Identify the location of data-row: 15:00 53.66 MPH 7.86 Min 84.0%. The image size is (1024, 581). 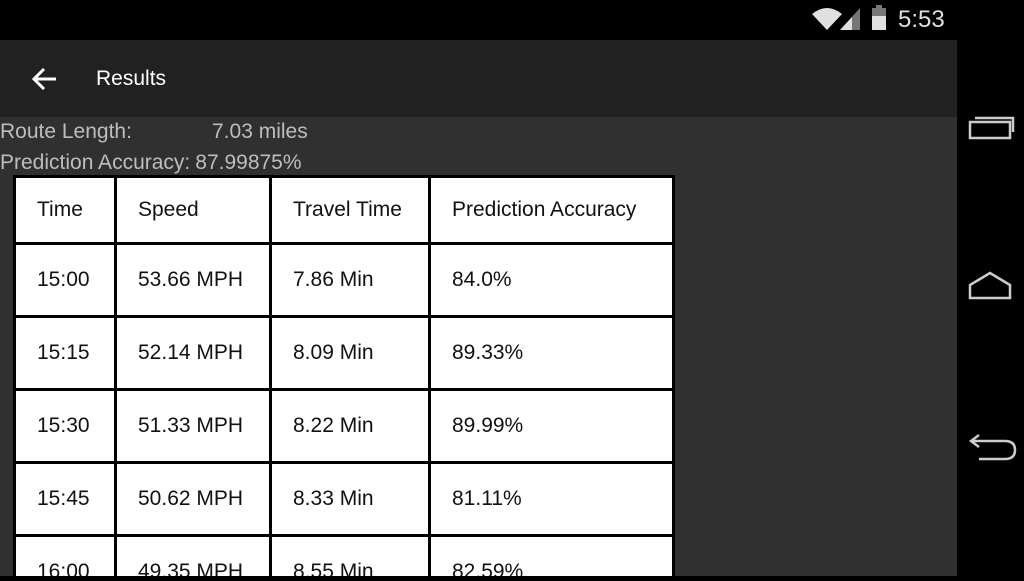
(344, 280).